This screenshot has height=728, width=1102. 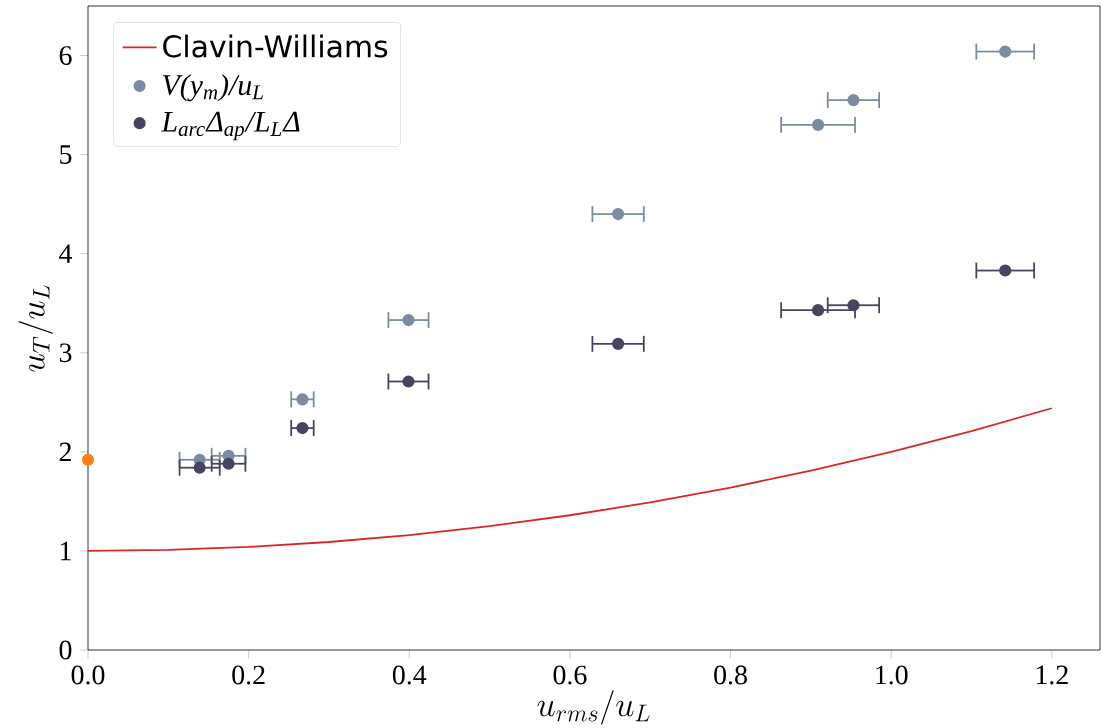 What do you see at coordinates (248, 675) in the screenshot?
I see `x-tick-label: 0.2` at bounding box center [248, 675].